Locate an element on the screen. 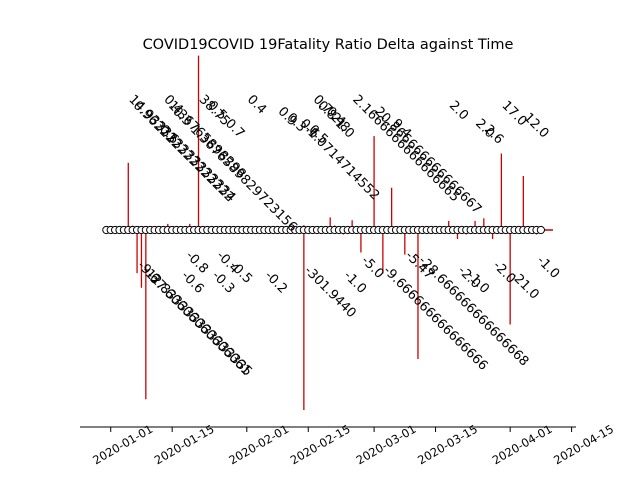 This screenshot has width=640, height=480. event-label: -0.2 is located at coordinates (276, 282).